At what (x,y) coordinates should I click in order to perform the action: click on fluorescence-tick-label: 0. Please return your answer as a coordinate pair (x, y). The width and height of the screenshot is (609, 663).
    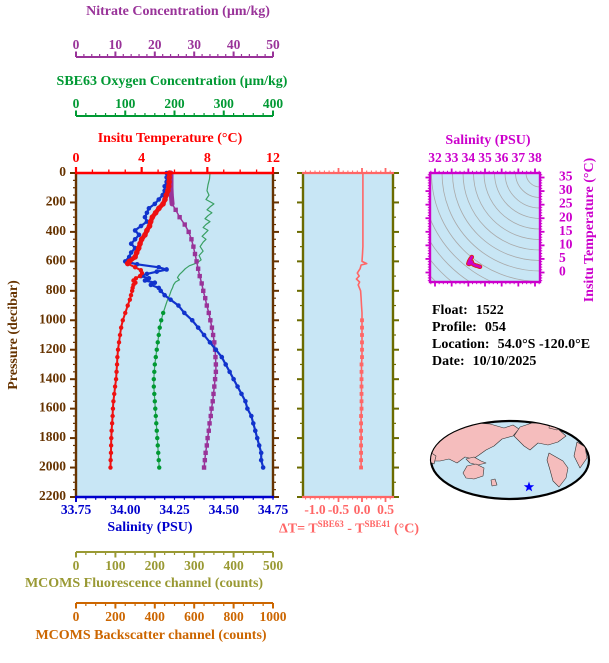
    Looking at the image, I should click on (76, 565).